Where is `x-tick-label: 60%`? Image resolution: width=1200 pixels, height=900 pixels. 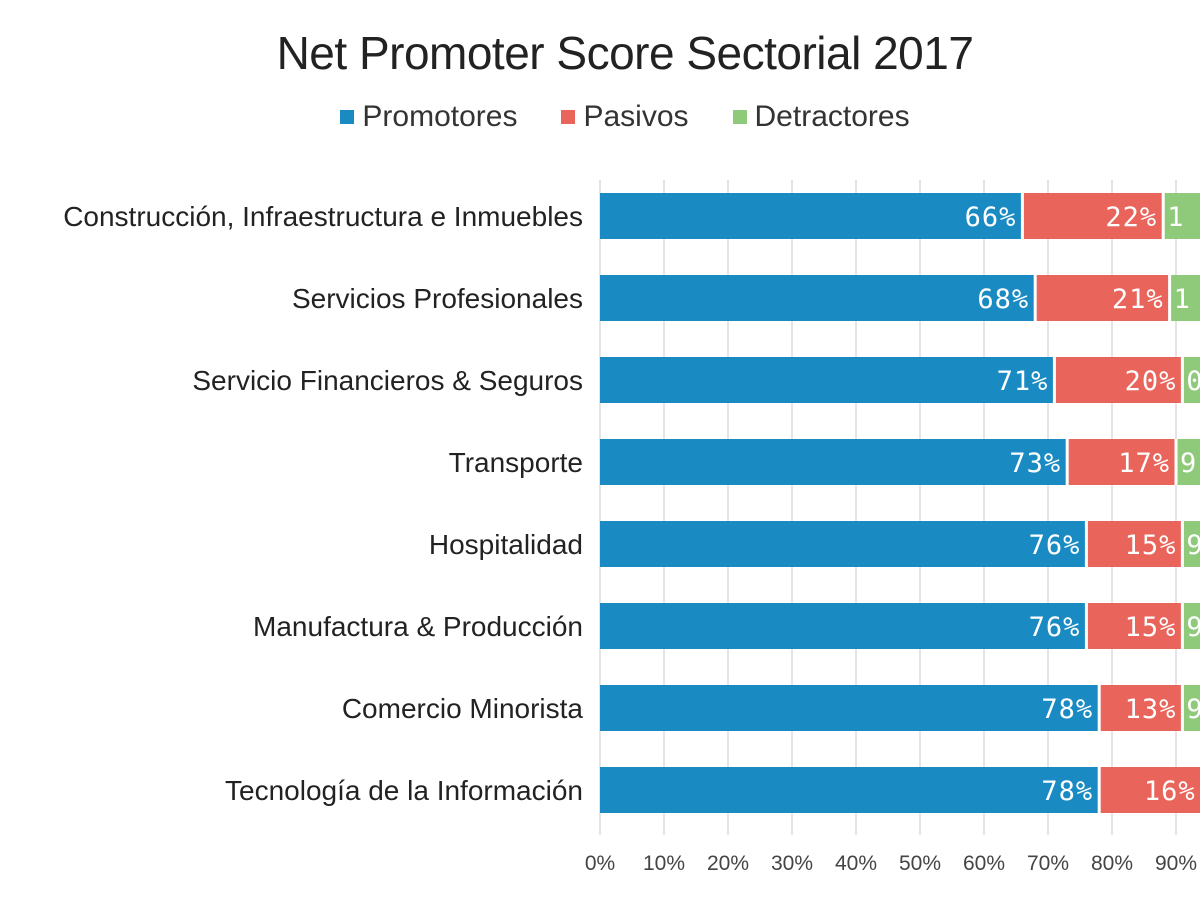 x-tick-label: 60% is located at coordinates (984, 863).